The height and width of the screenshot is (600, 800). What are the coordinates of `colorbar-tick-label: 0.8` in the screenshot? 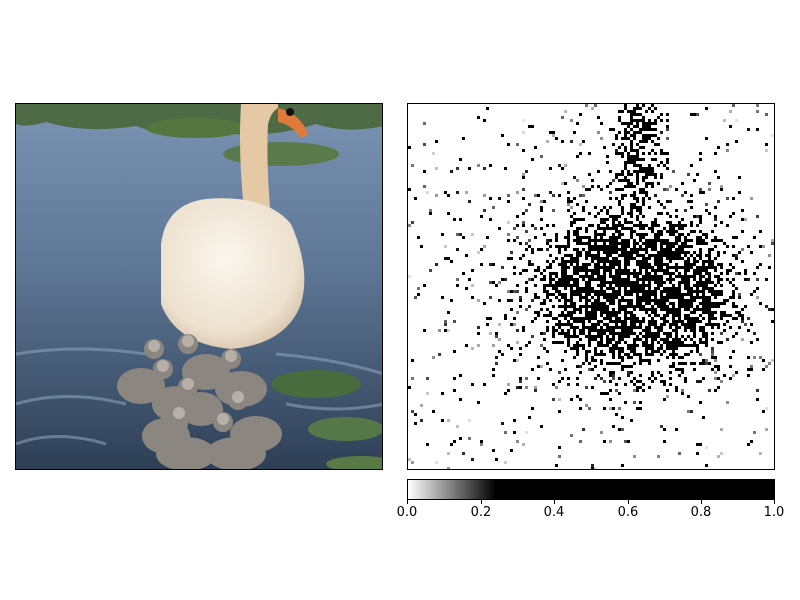 It's located at (701, 512).